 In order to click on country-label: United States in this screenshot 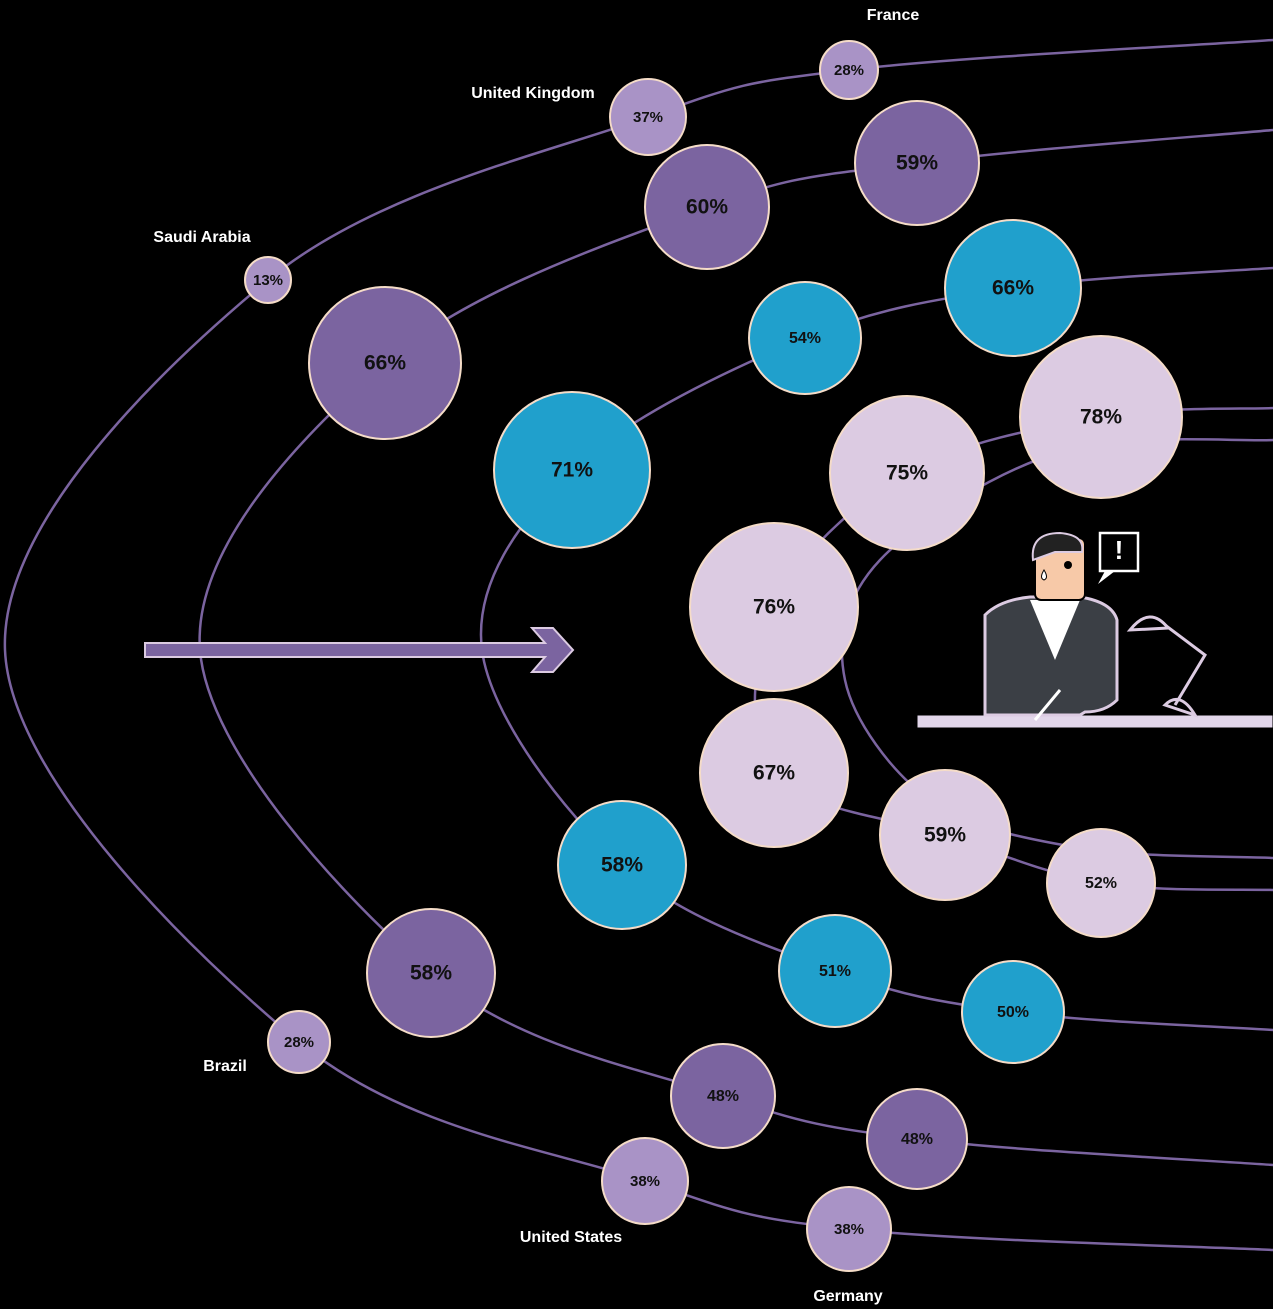, I will do `click(571, 1237)`.